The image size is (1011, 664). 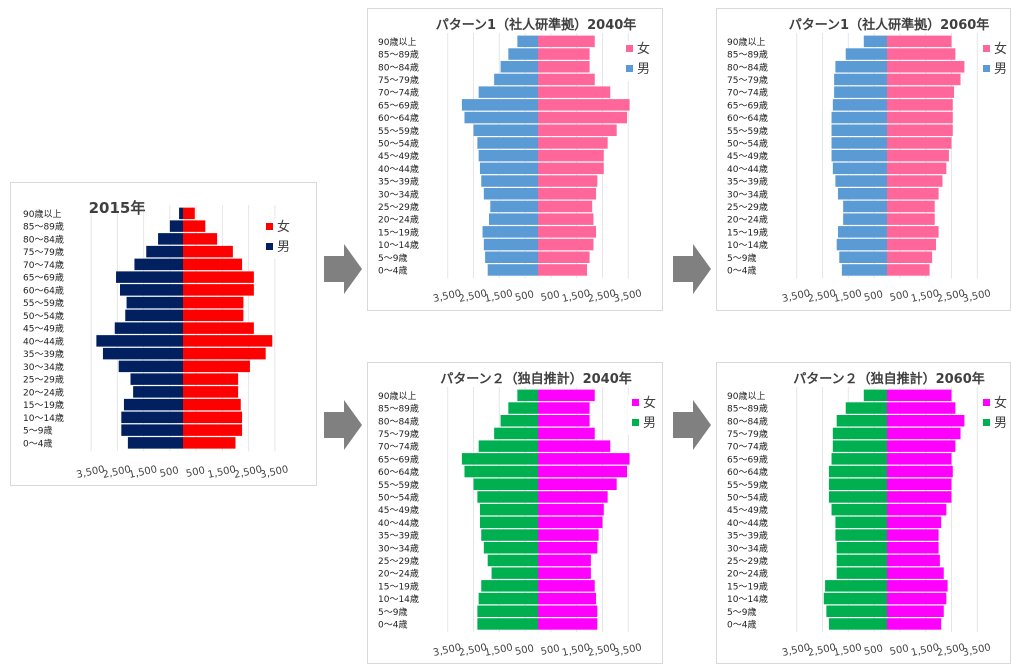 I want to click on age-label: 25〜29歳, so click(x=43, y=380).